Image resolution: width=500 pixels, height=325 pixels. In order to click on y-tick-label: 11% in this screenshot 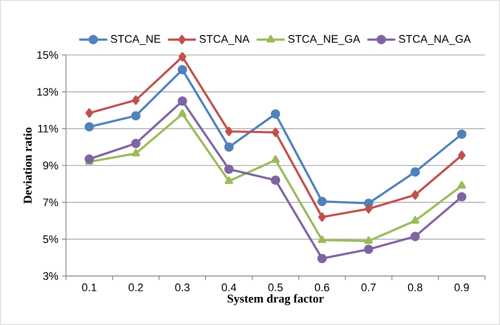, I will do `click(48, 128)`.